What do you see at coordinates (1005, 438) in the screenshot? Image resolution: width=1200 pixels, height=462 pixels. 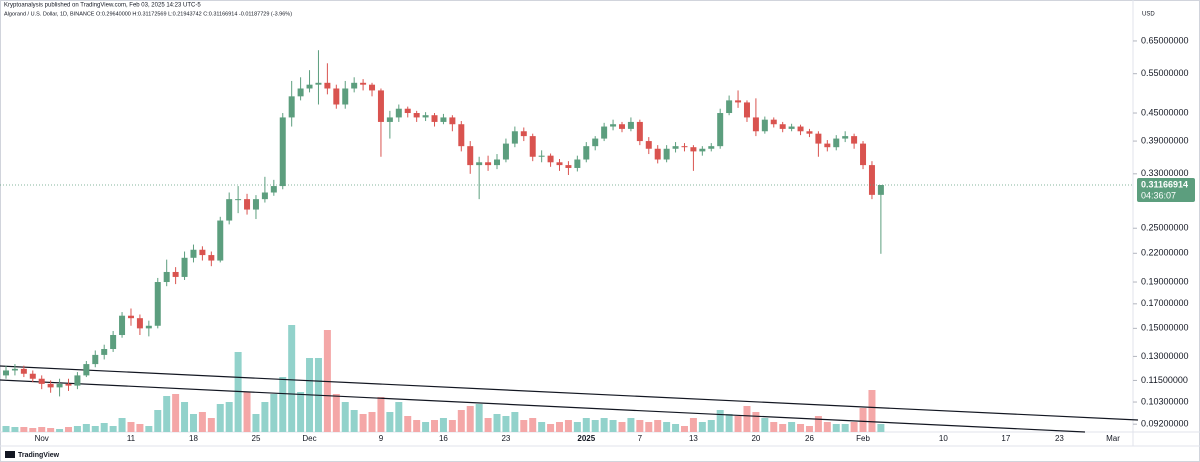 I see `x-tick-label: 17` at bounding box center [1005, 438].